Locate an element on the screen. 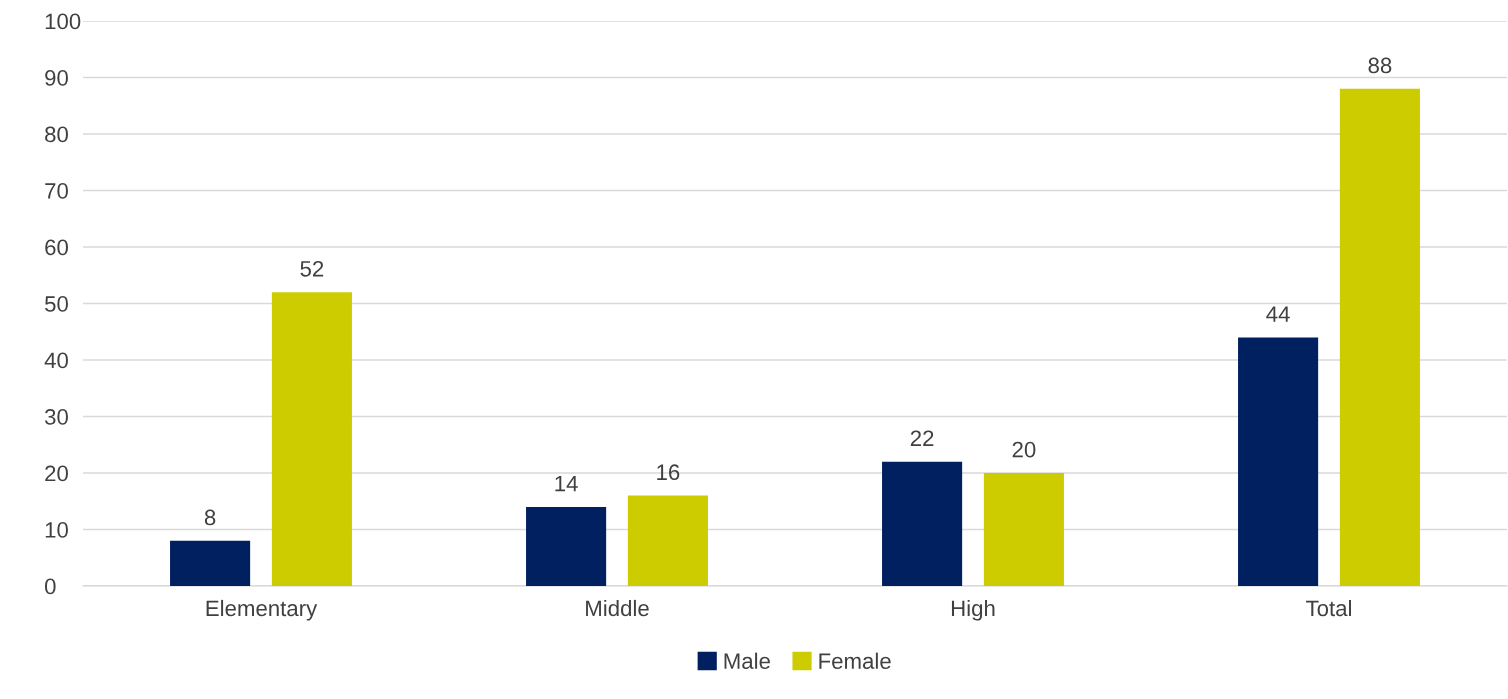 The height and width of the screenshot is (699, 1508). y-tick-label: 30 is located at coordinates (56, 417).